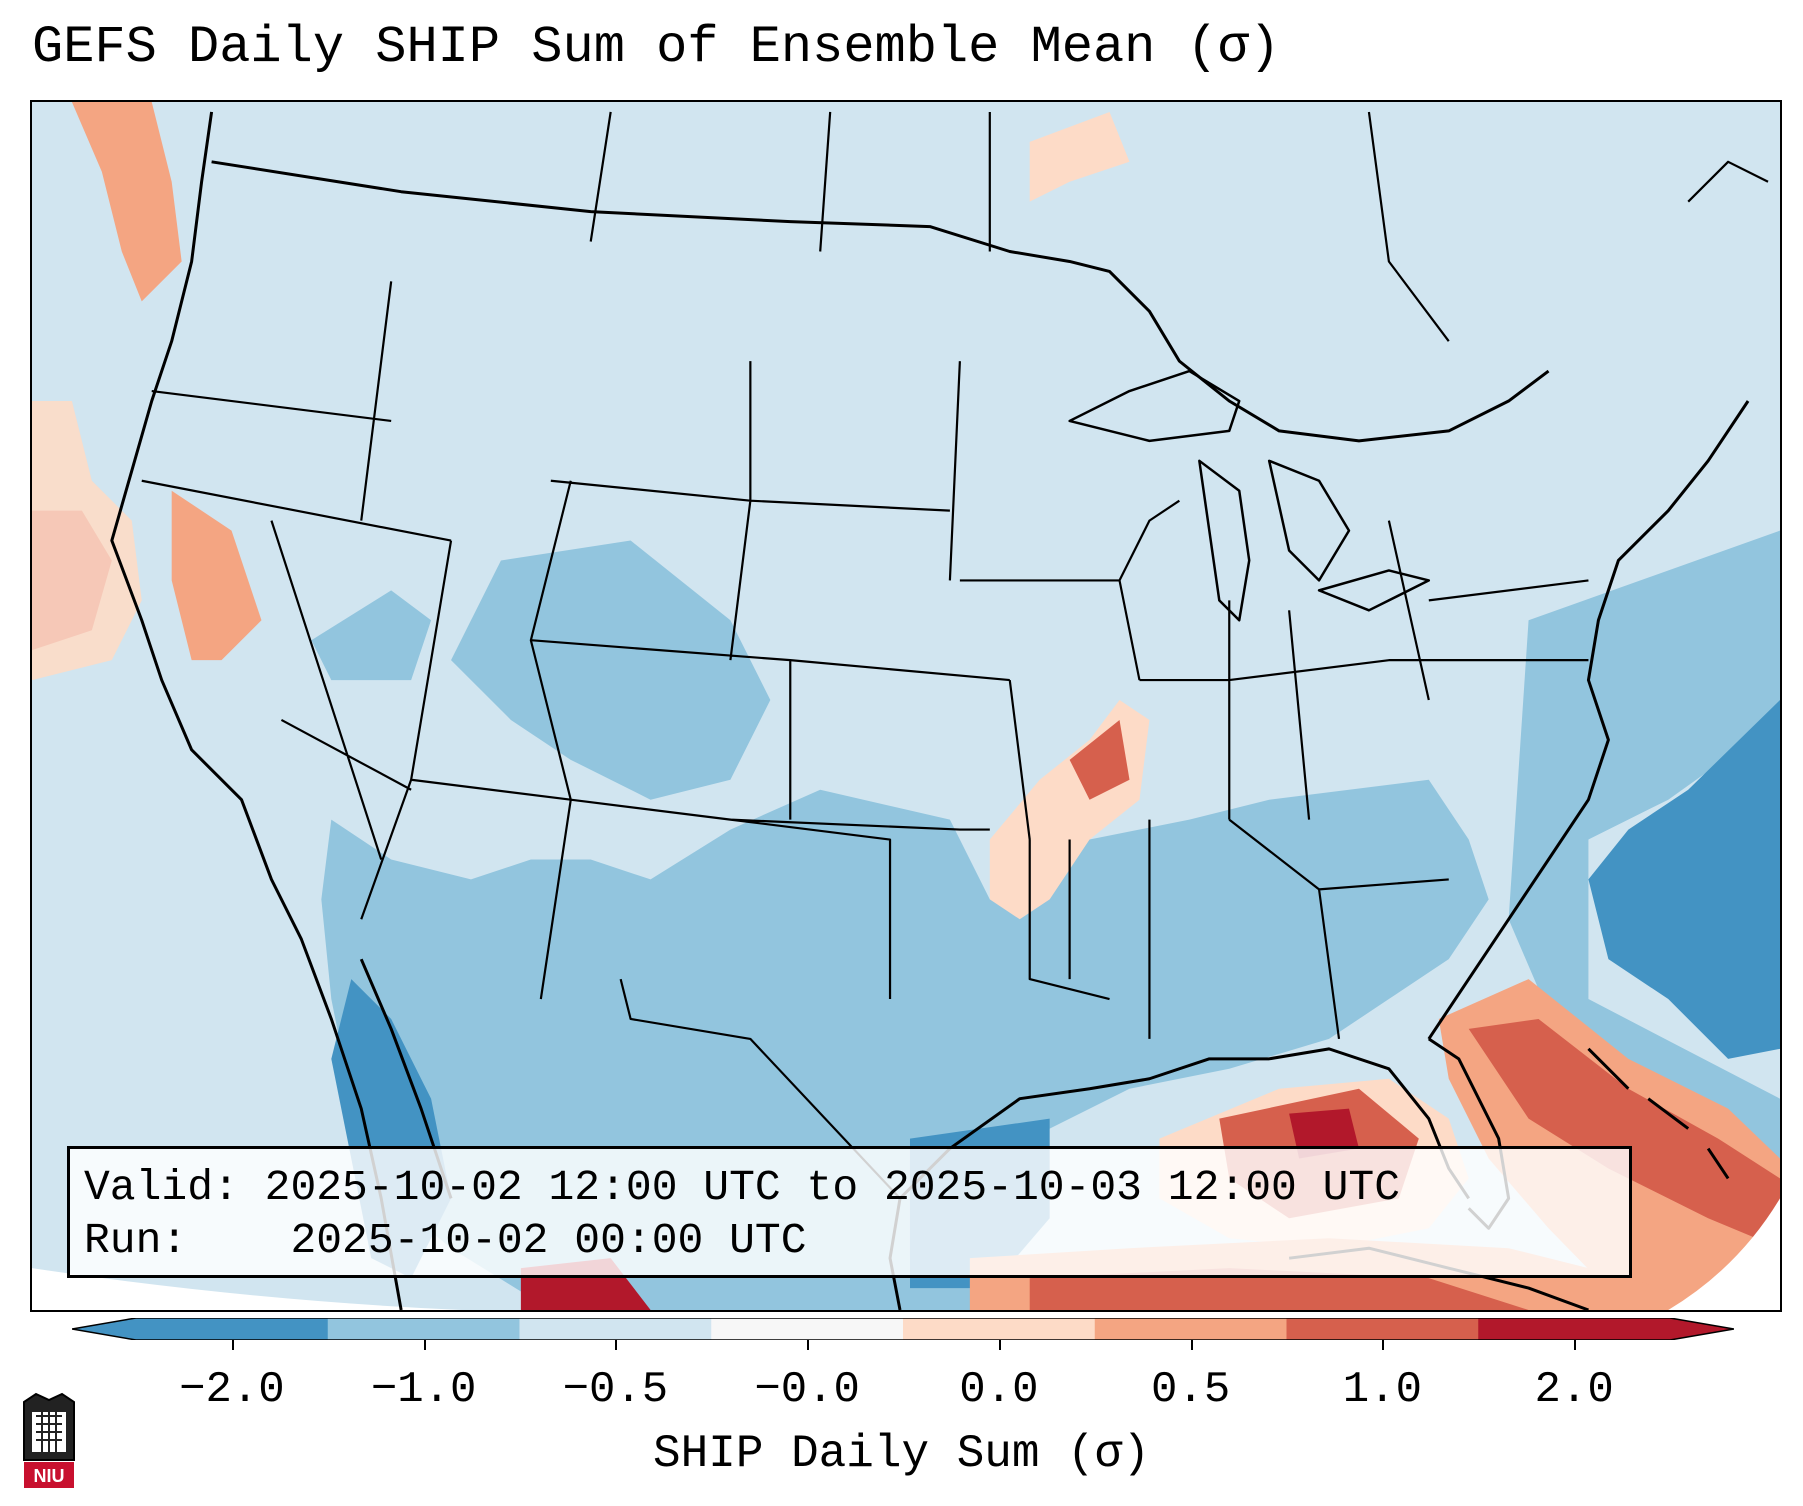 This screenshot has width=1803, height=1506. I want to click on canada-us-border, so click(880, 301).